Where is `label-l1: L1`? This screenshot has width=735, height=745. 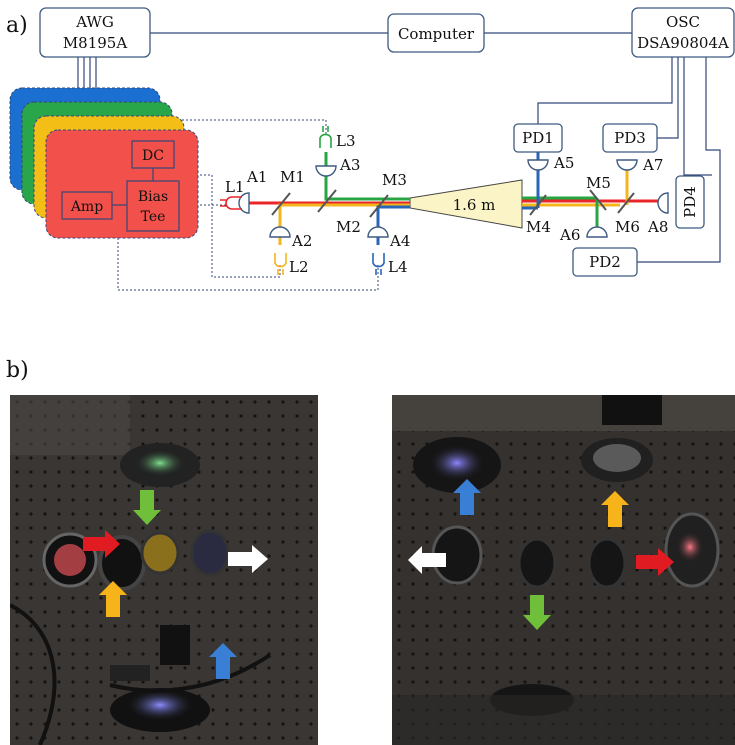 label-l1: L1 is located at coordinates (235, 187).